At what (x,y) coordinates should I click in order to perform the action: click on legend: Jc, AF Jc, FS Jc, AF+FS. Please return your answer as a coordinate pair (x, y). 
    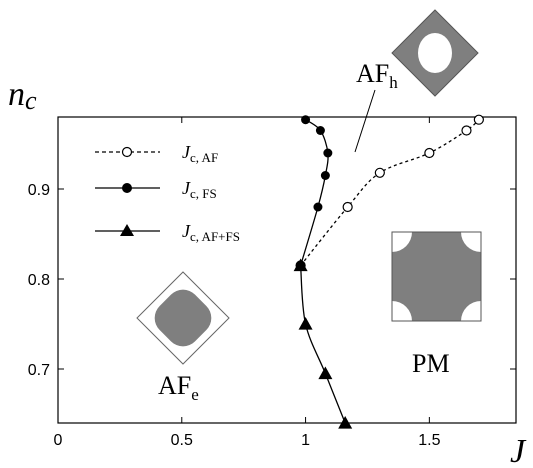
    Looking at the image, I should click on (167, 193).